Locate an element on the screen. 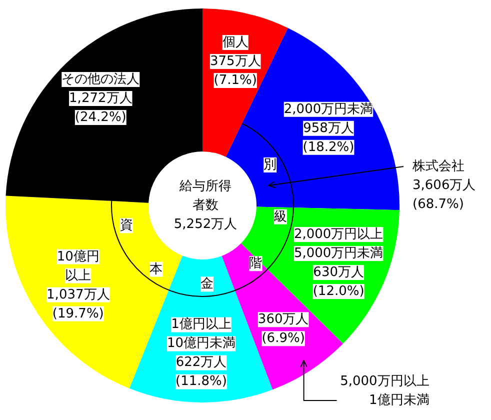 The width and height of the screenshot is (491, 420). data-label: 360万人 (6.9%) is located at coordinates (283, 329).